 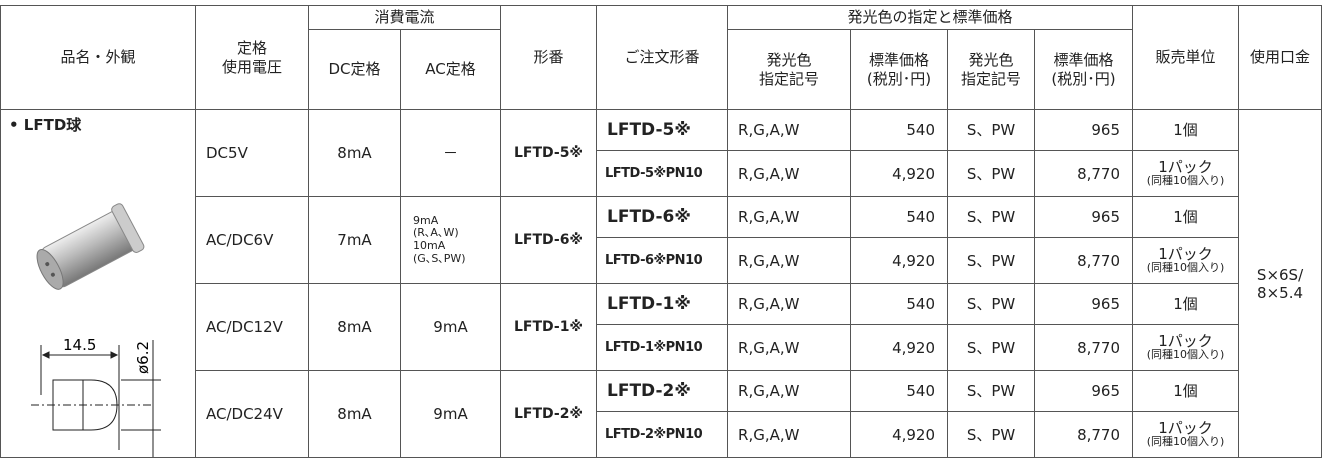 What do you see at coordinates (450, 153) in the screenshot?
I see `ac-current-cell: －` at bounding box center [450, 153].